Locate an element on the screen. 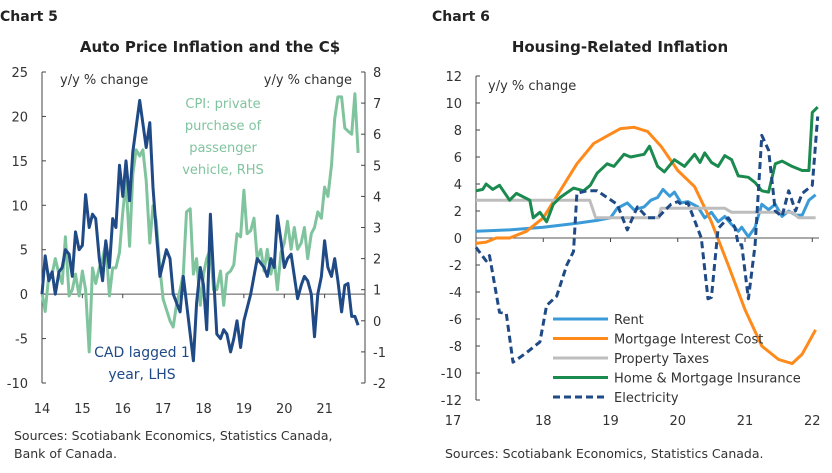 The image size is (832, 473). y-tick-label: -8 is located at coordinates (455, 347).